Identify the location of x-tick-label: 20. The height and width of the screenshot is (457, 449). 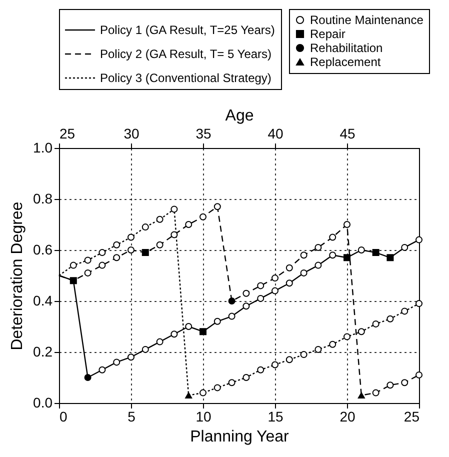
(348, 416).